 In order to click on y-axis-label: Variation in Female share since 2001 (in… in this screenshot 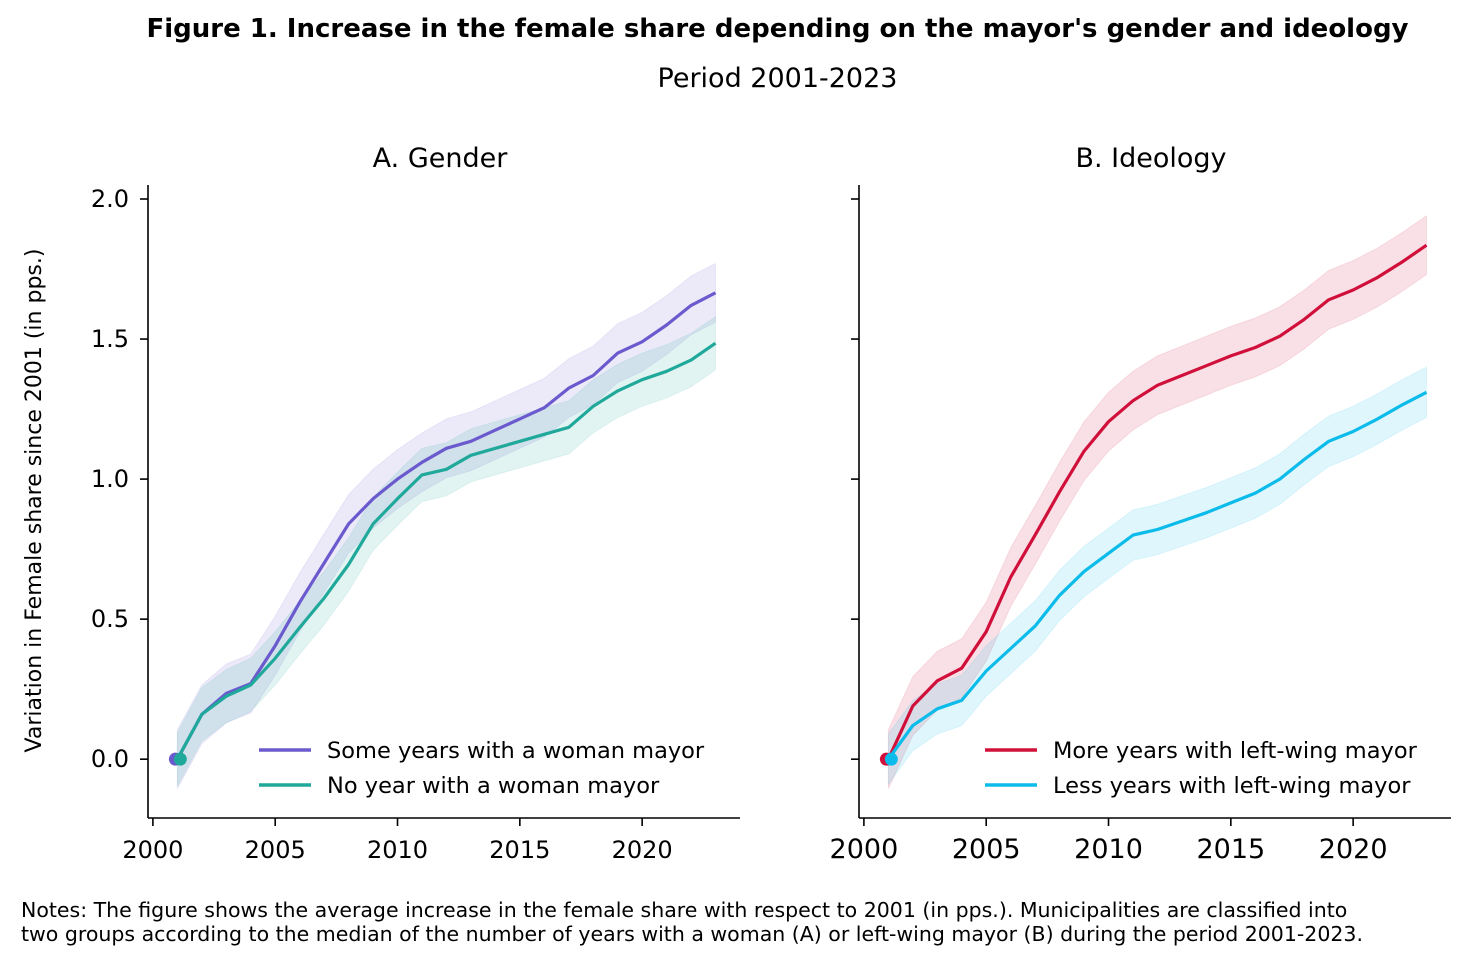, I will do `click(34, 501)`.